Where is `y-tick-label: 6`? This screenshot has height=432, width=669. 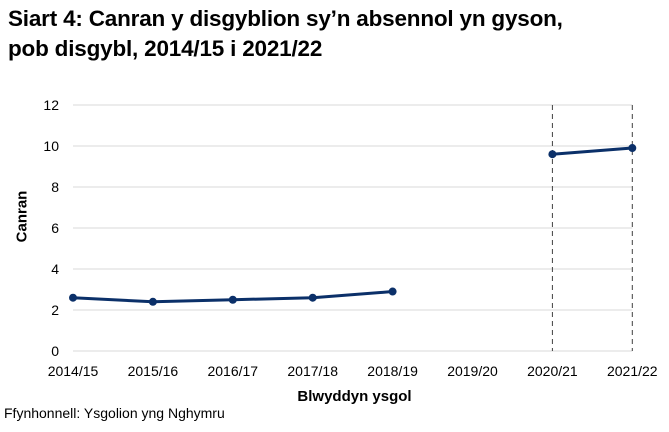 y-tick-label: 6 is located at coordinates (55, 228).